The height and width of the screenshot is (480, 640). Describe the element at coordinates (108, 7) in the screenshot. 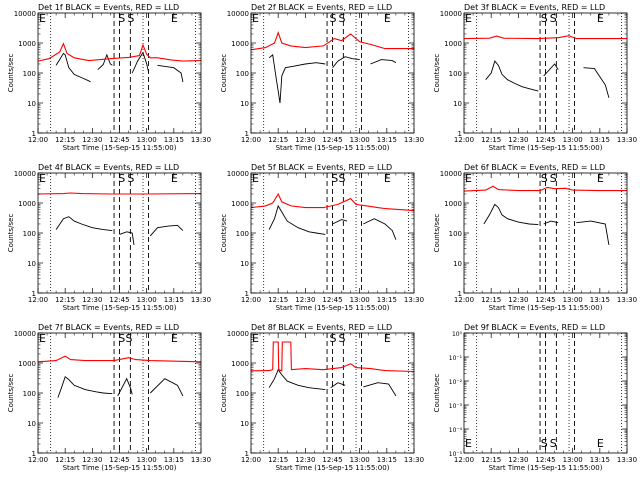

I see `chart-title: Det 1f BLACK = Events, RED = LLD` at that location.